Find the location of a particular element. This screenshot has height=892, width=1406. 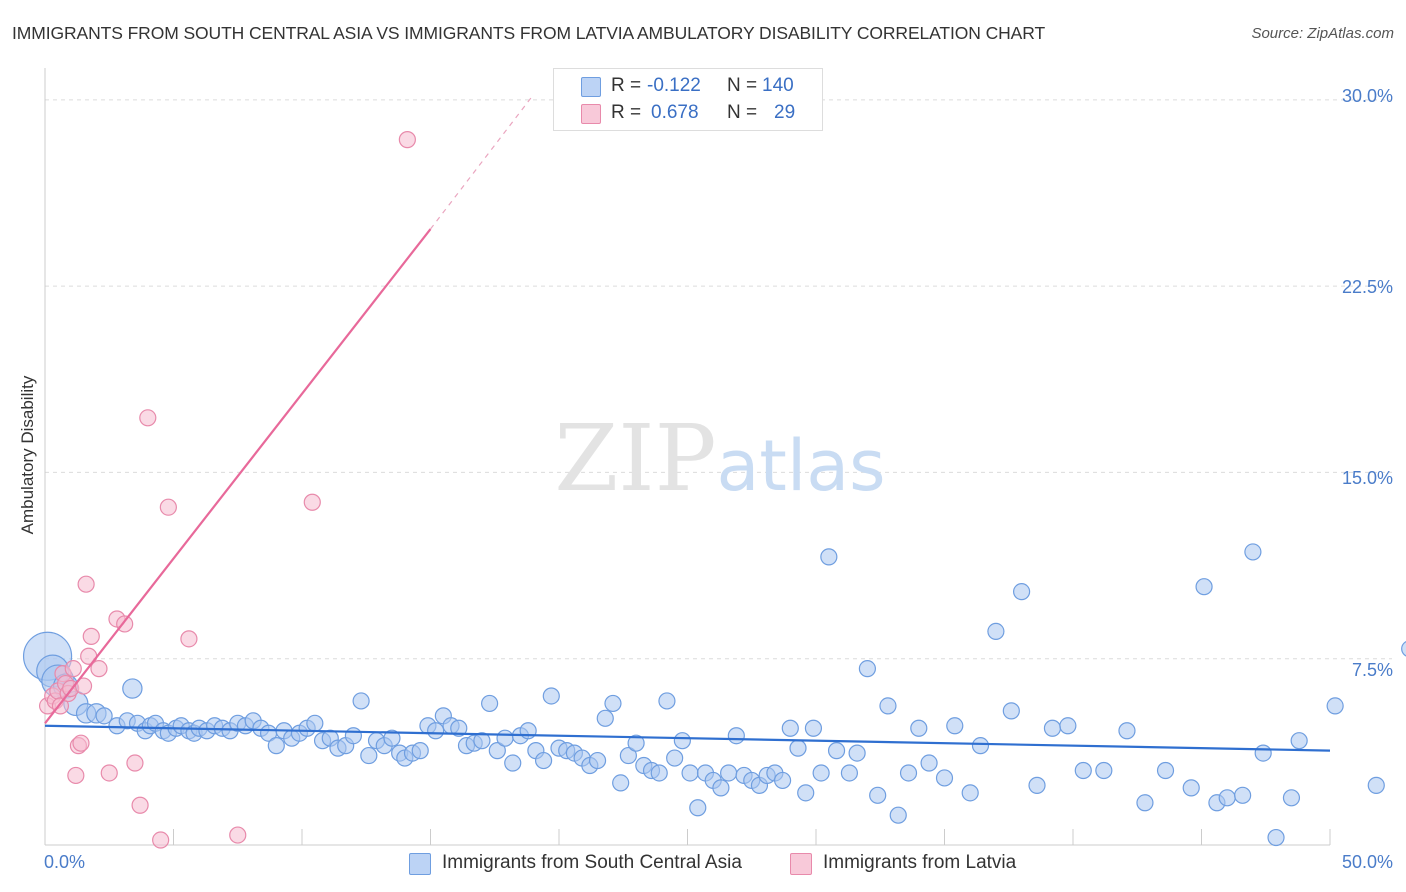

watermark-atlas: atlas is located at coordinates (801, 466).